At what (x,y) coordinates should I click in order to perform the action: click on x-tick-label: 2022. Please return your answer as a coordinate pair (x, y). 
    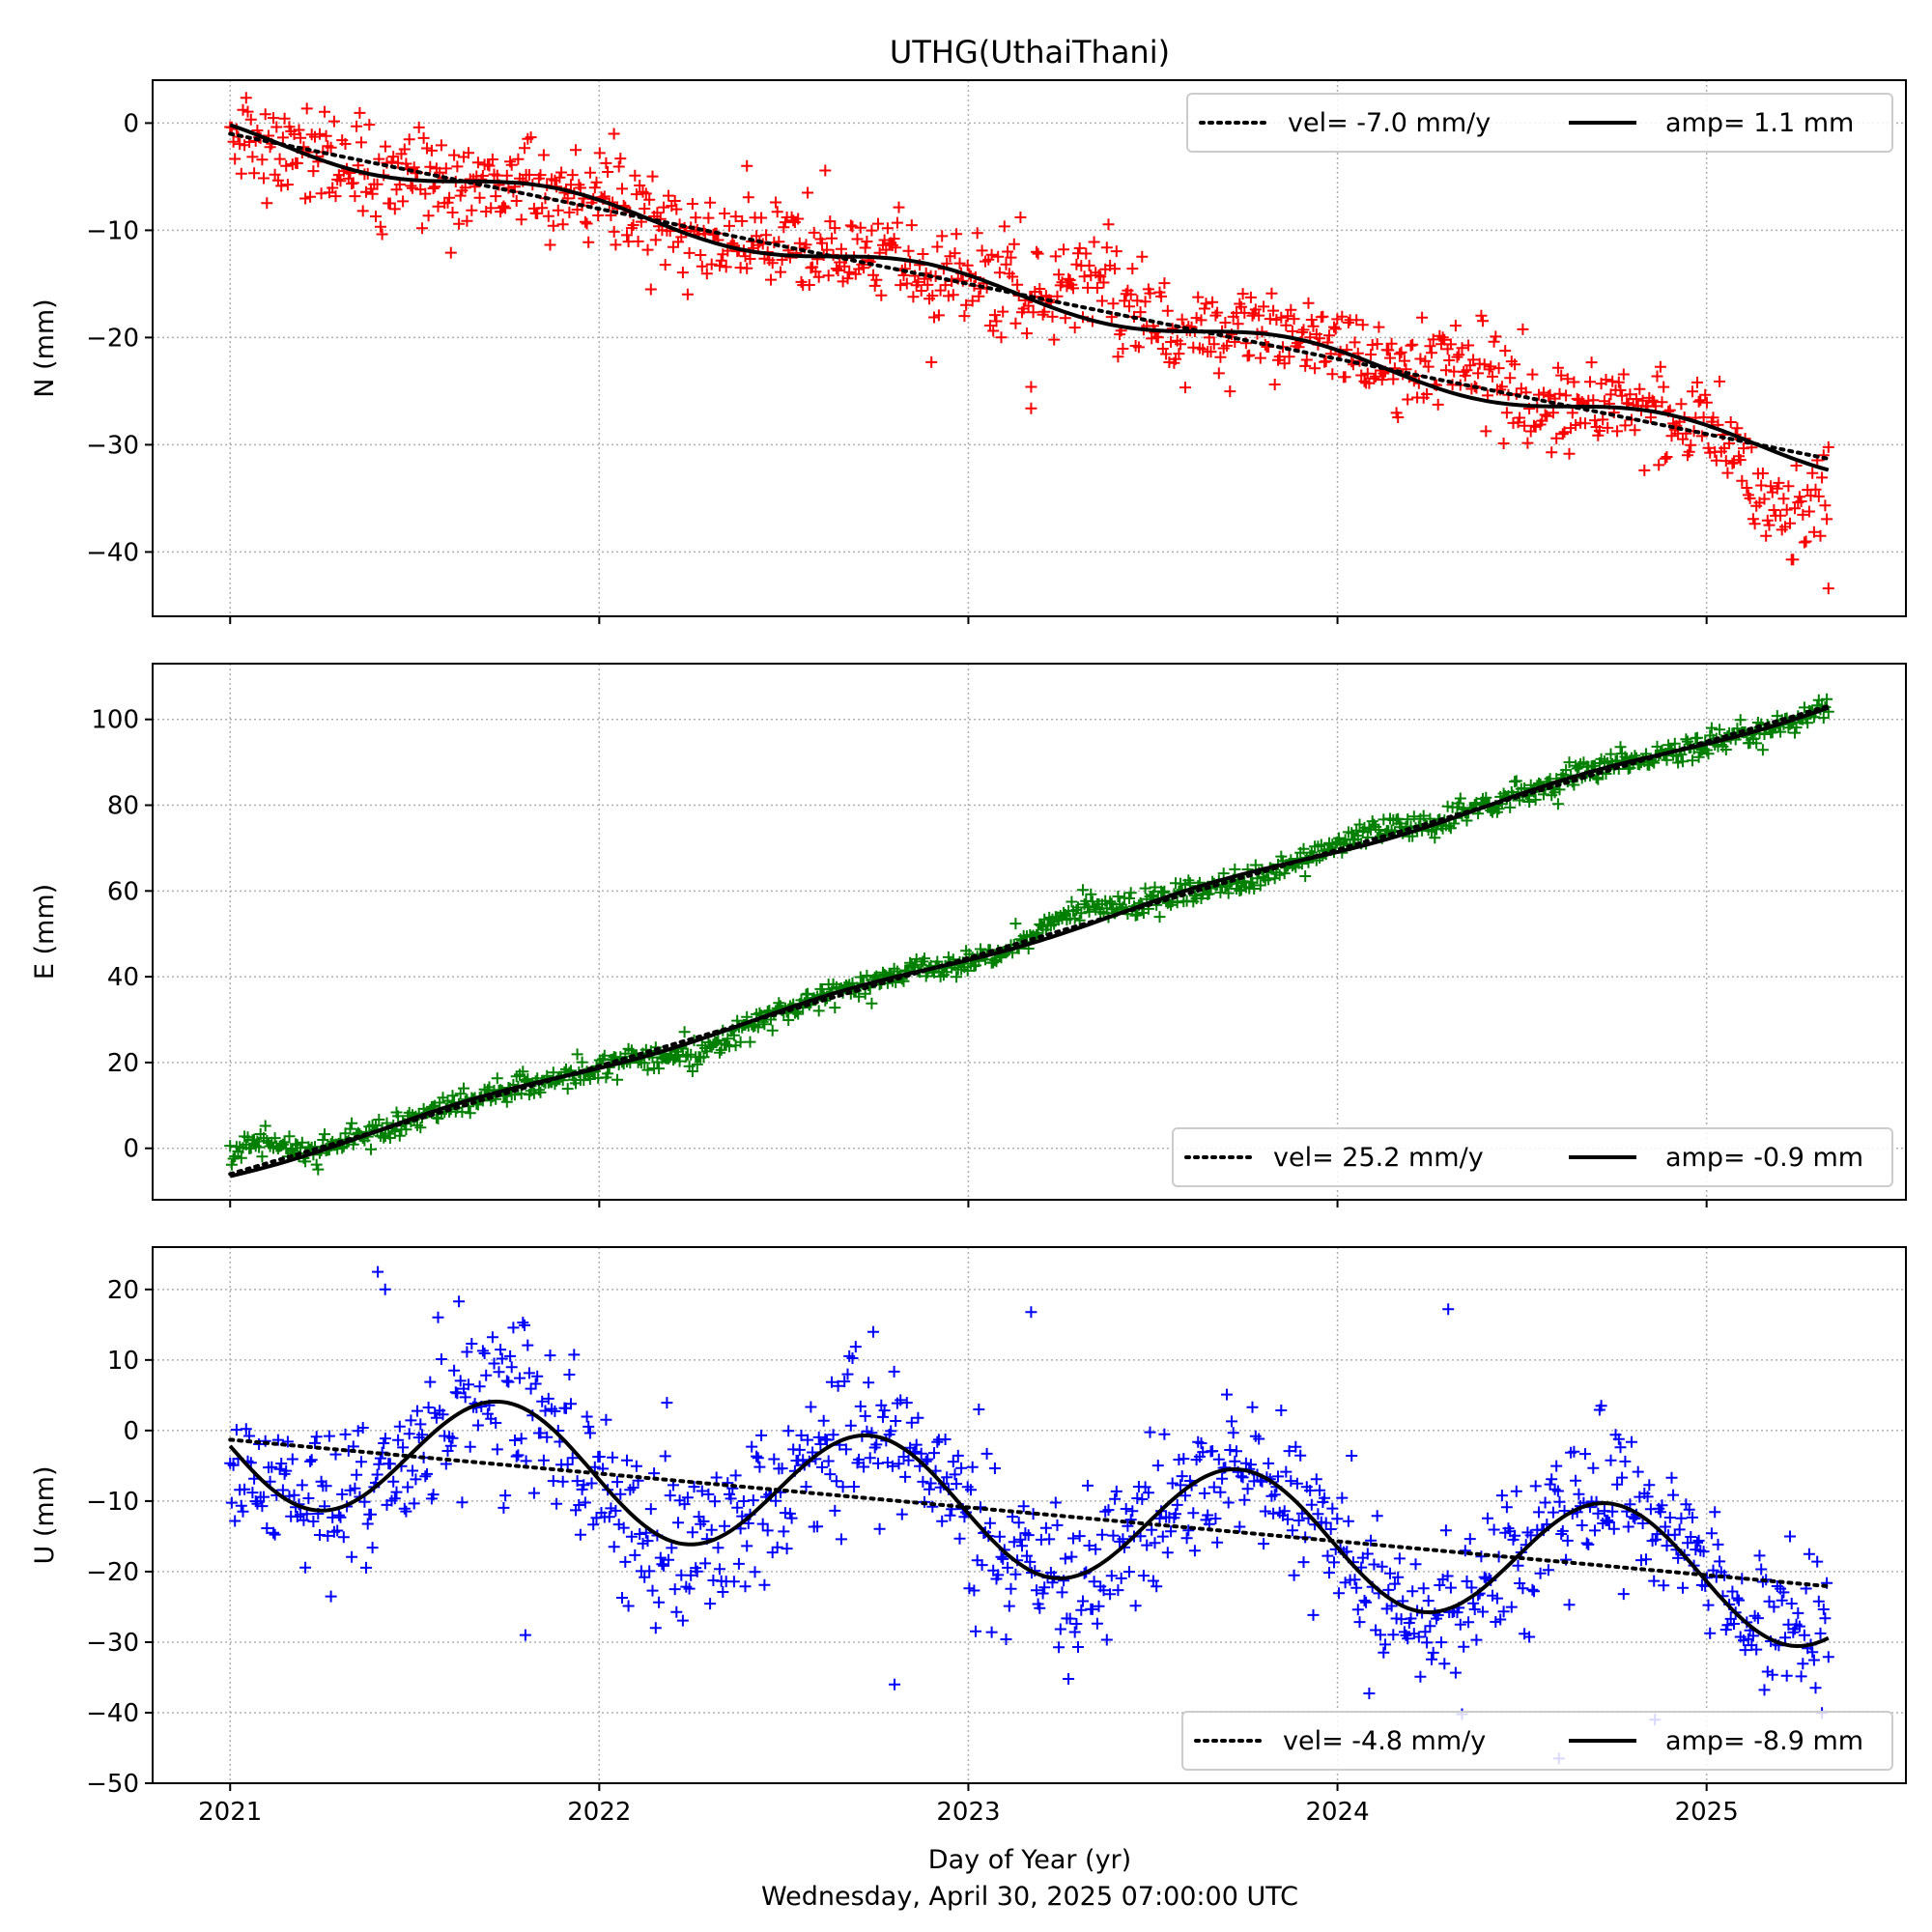
    Looking at the image, I should click on (599, 1812).